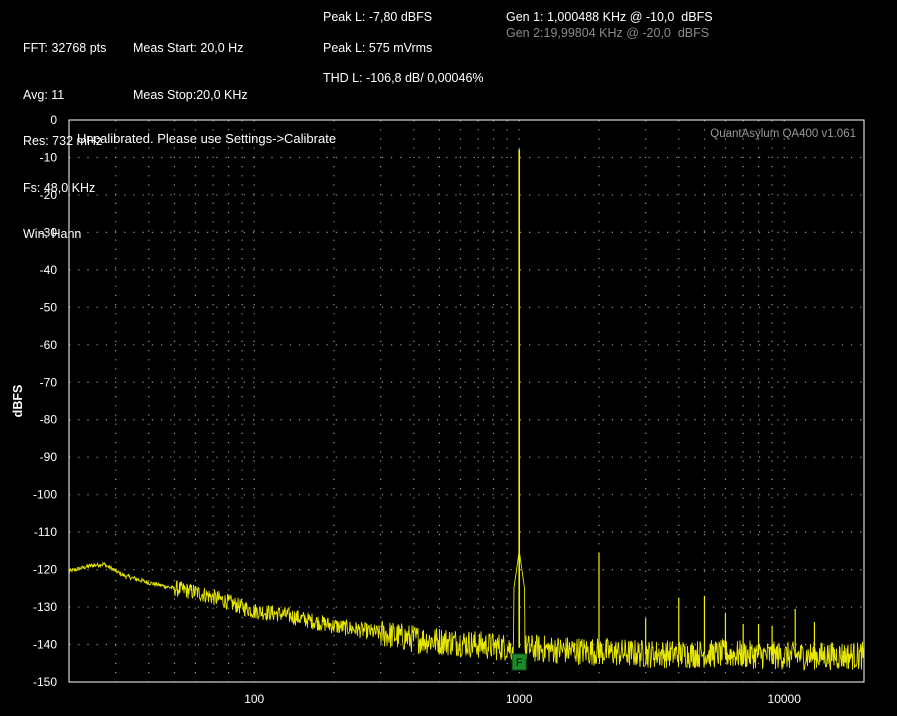  What do you see at coordinates (188, 48) in the screenshot?
I see `meas-start-readout: Meas Start: 20,0 Hz` at bounding box center [188, 48].